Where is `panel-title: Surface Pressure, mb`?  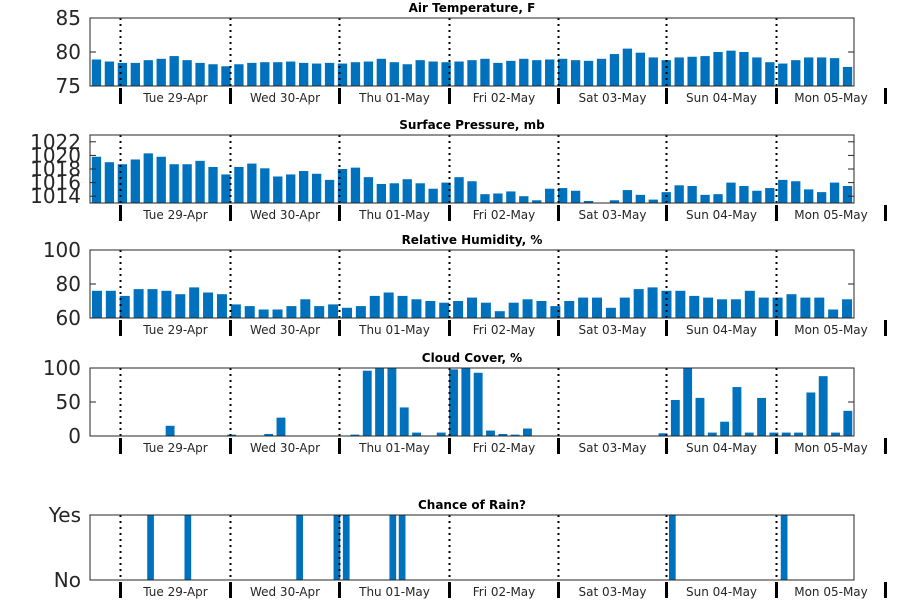 panel-title: Surface Pressure, mb is located at coordinates (472, 125).